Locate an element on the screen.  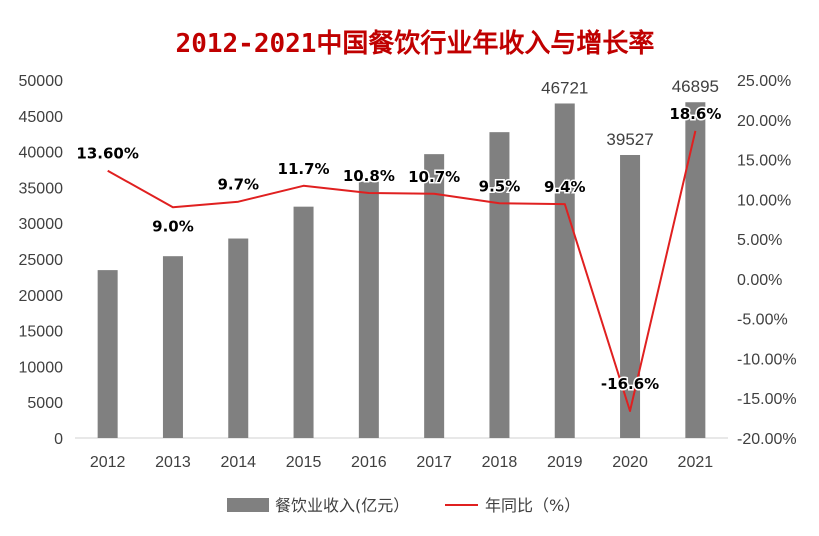
bar-2012 is located at coordinates (107, 354).